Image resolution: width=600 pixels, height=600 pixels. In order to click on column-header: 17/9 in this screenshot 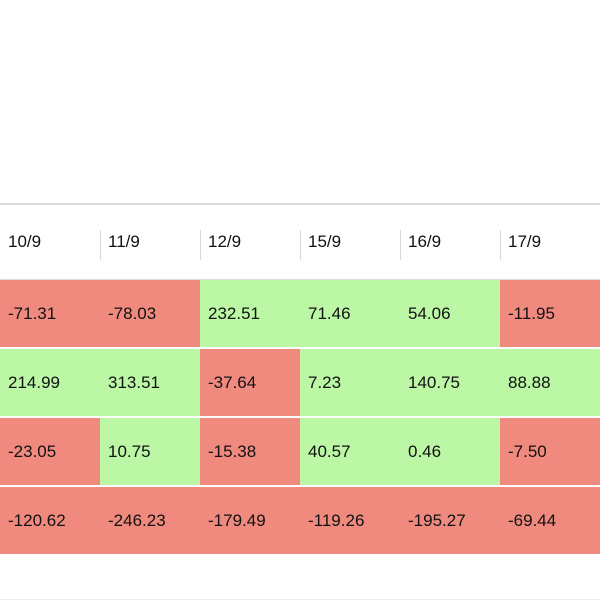, I will do `click(550, 242)`.